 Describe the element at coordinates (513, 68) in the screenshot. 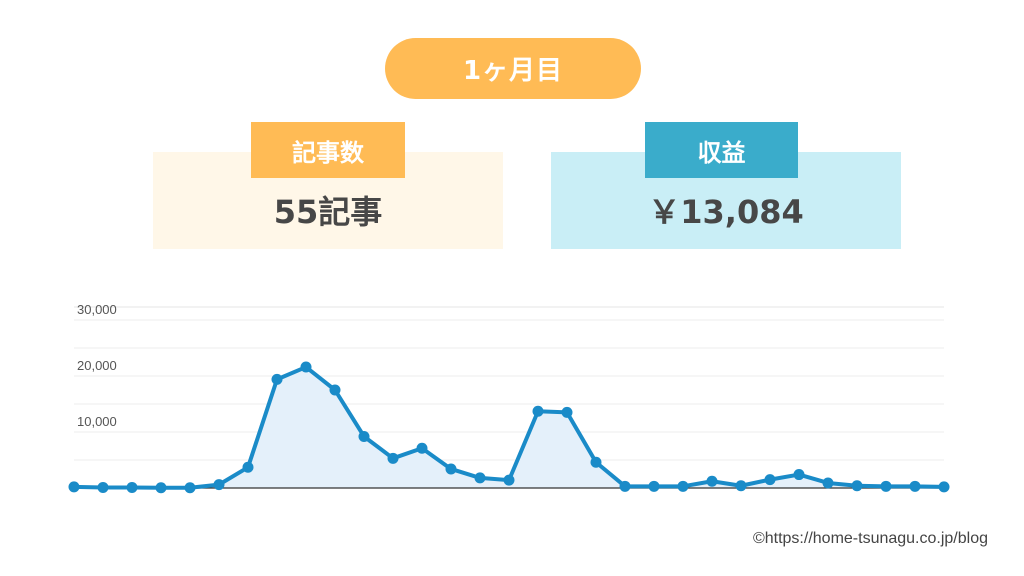

I see `period-title: 1ヶ月目` at that location.